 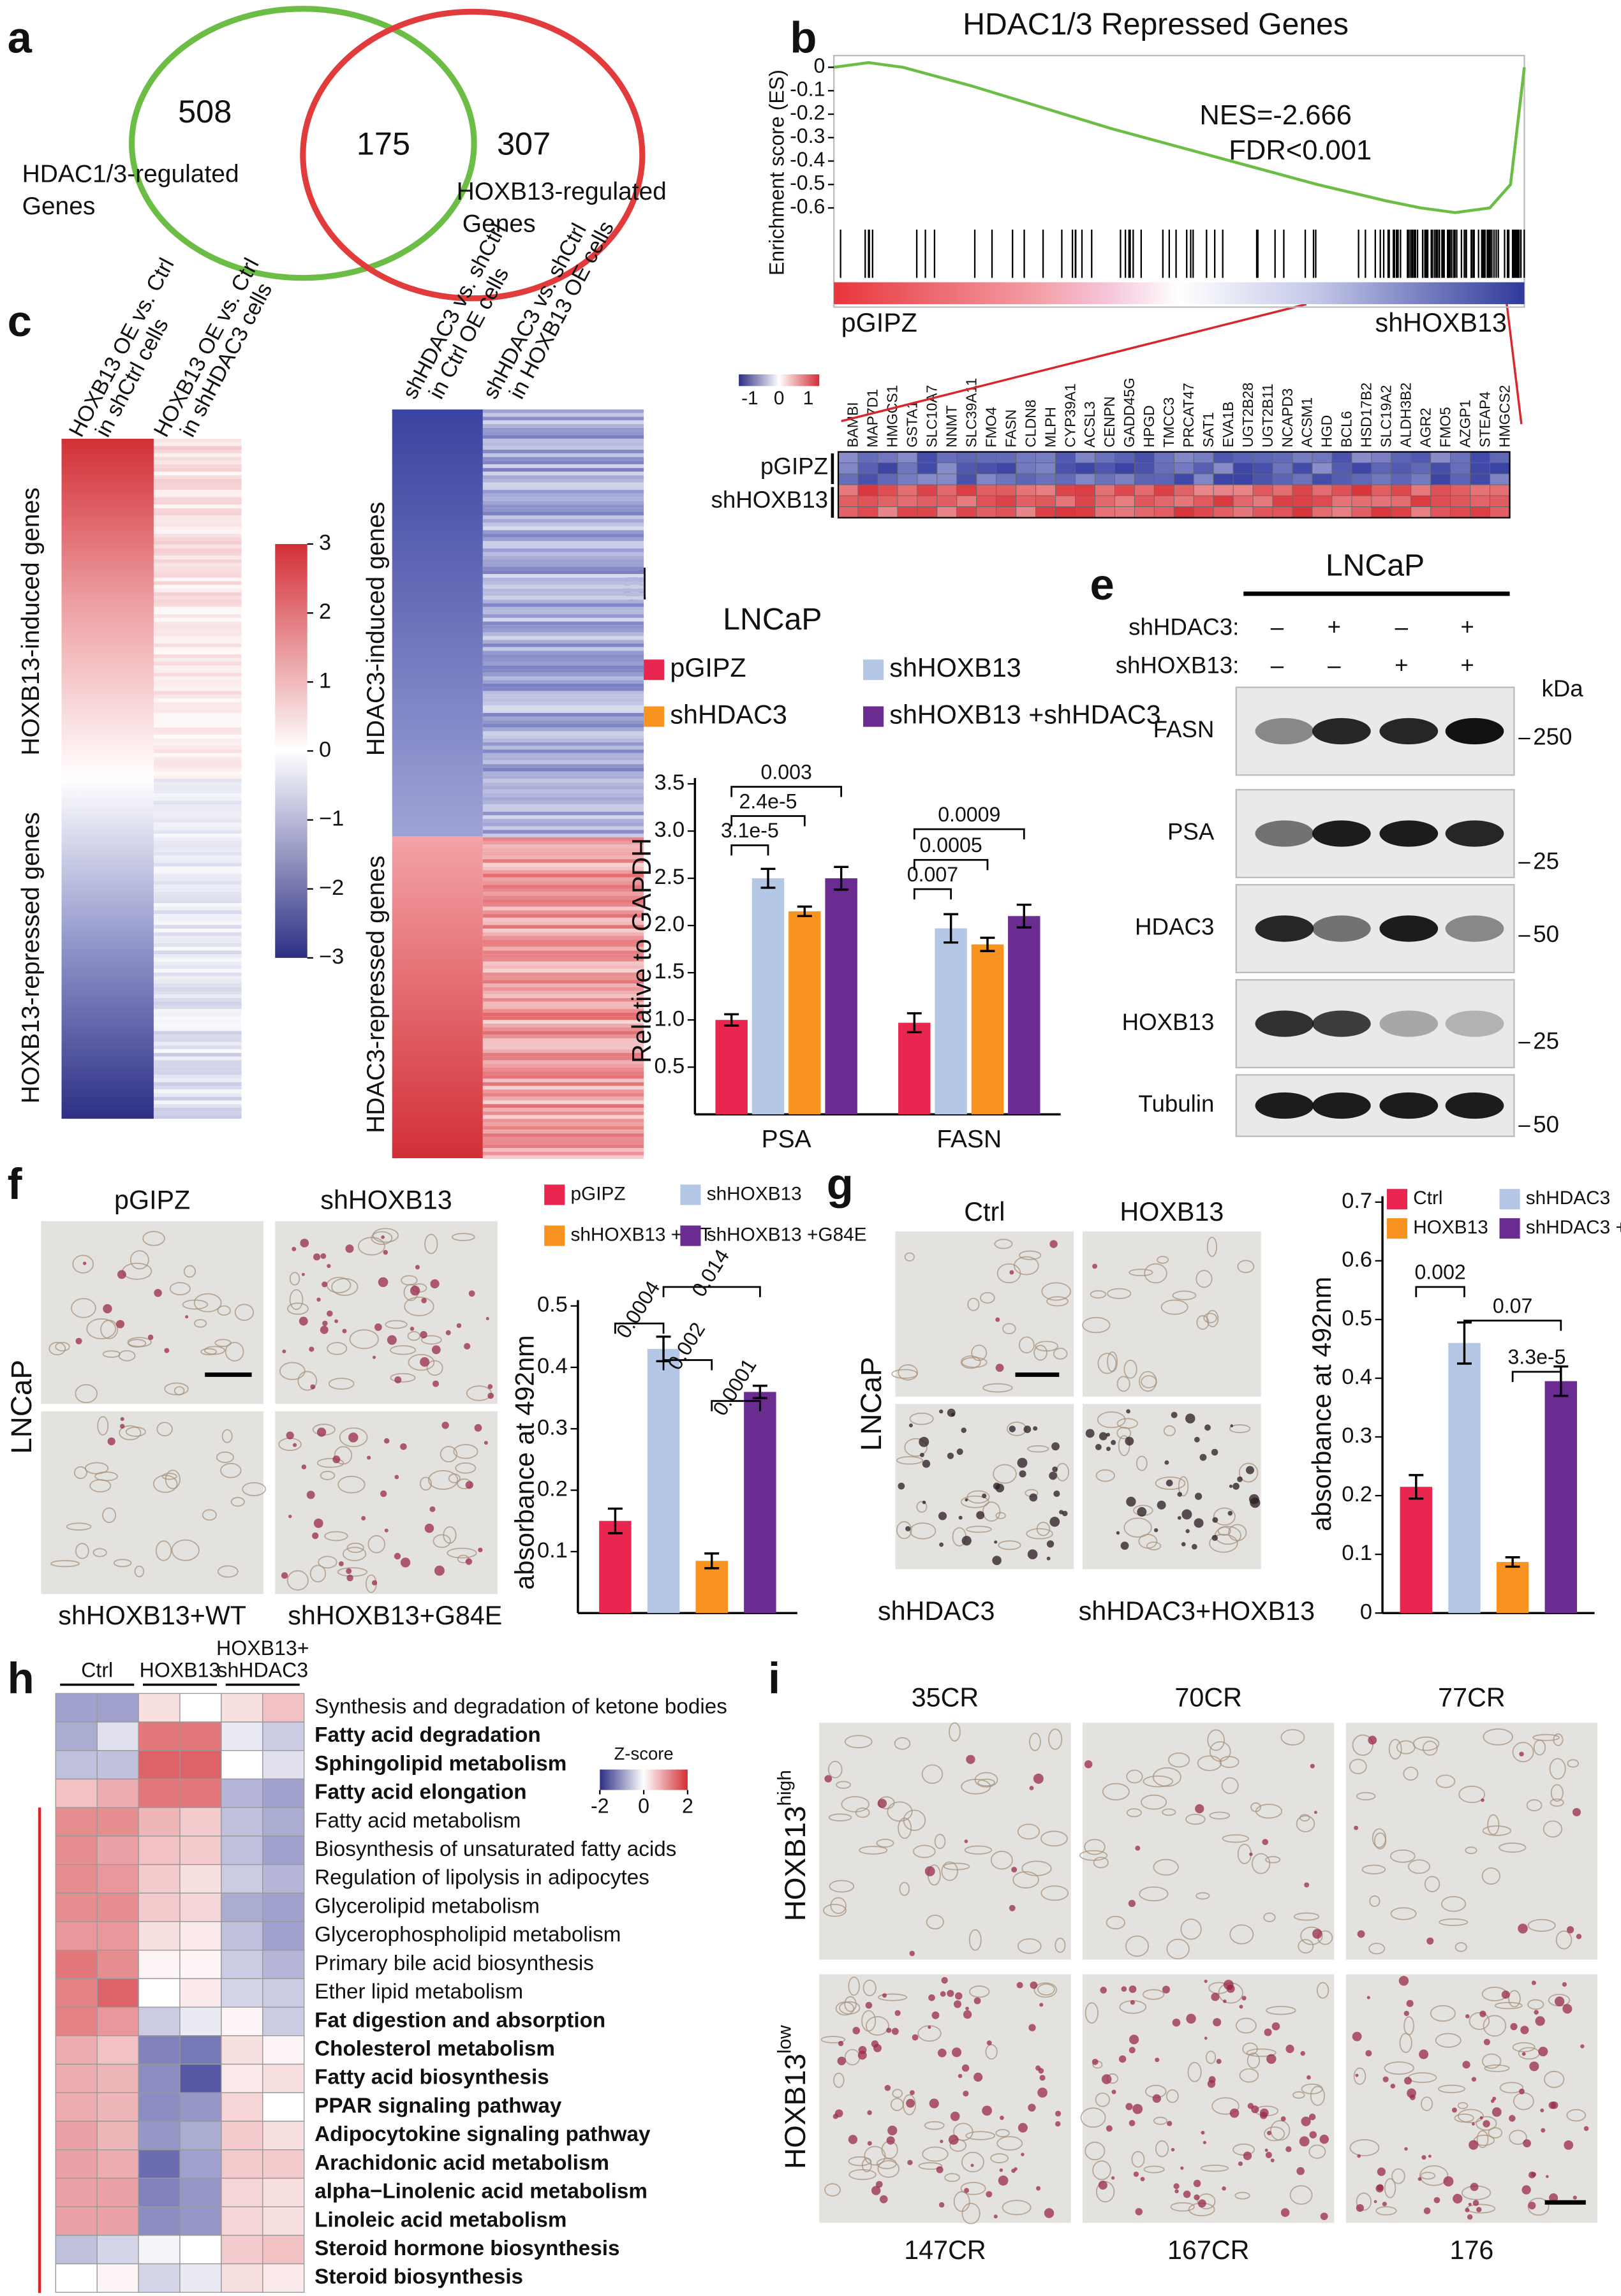 I want to click on y-tick-label: -0.1, so click(x=808, y=89).